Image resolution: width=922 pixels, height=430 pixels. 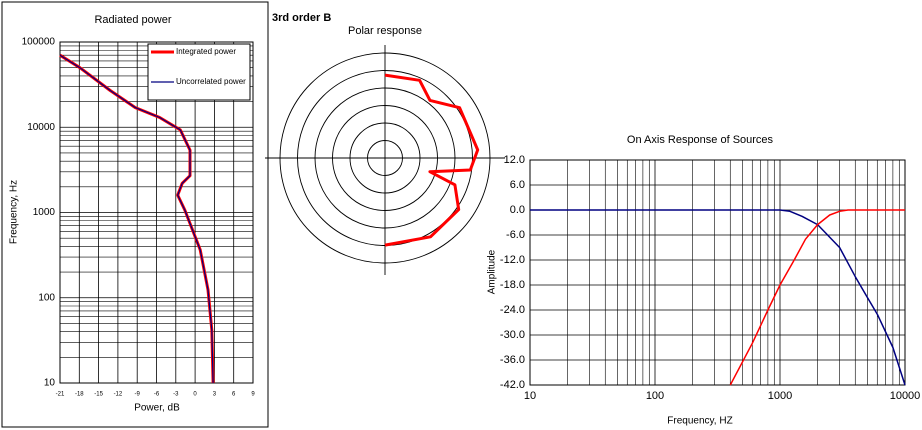 What do you see at coordinates (700, 140) in the screenshot?
I see `chart-title: On Axis Response of Sources` at bounding box center [700, 140].